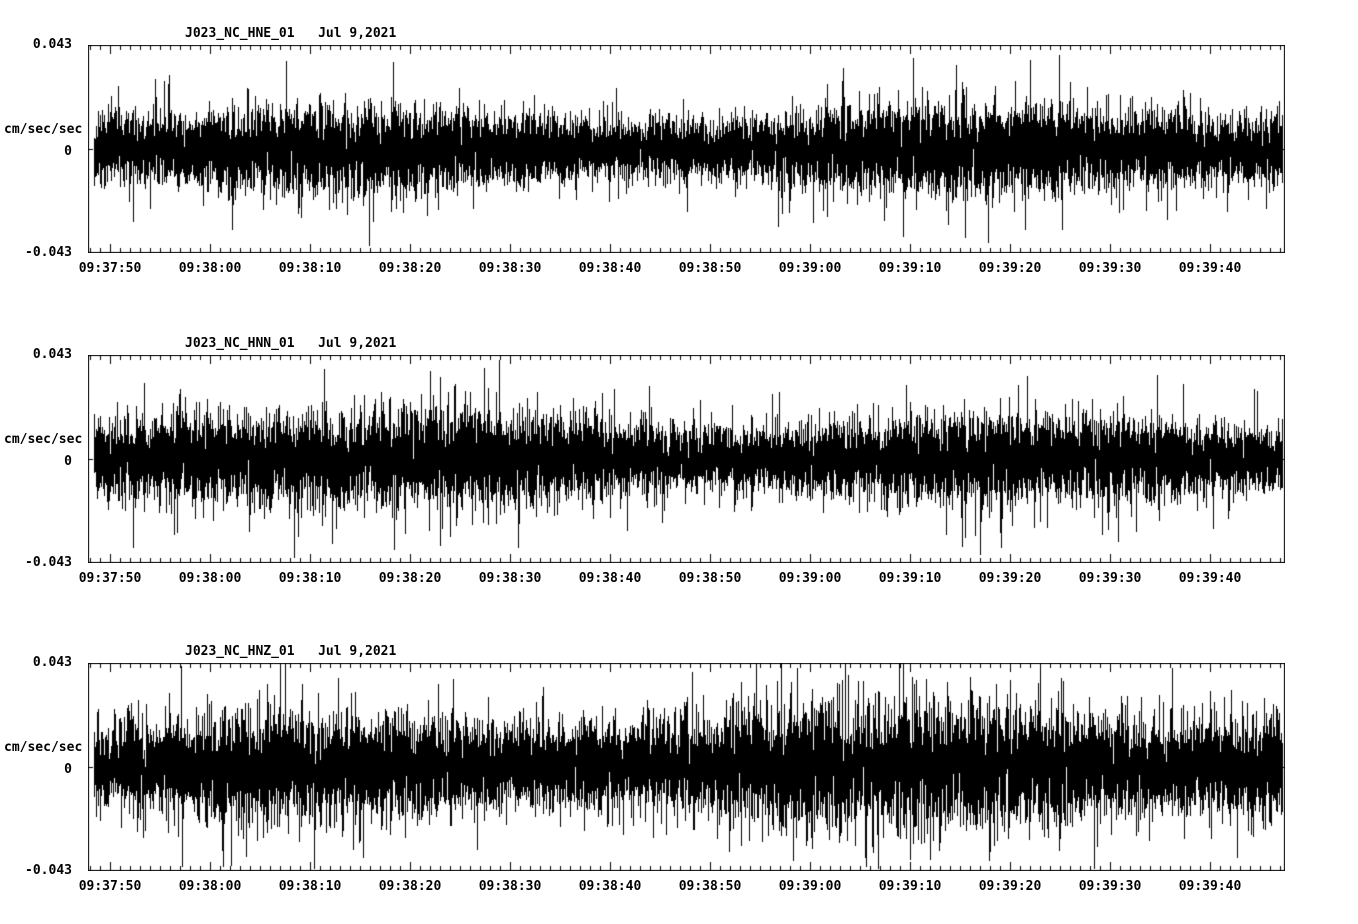 The width and height of the screenshot is (1358, 924). I want to click on trace-title: J023_NC_HNE_01 Jul 9,2021, so click(290, 33).